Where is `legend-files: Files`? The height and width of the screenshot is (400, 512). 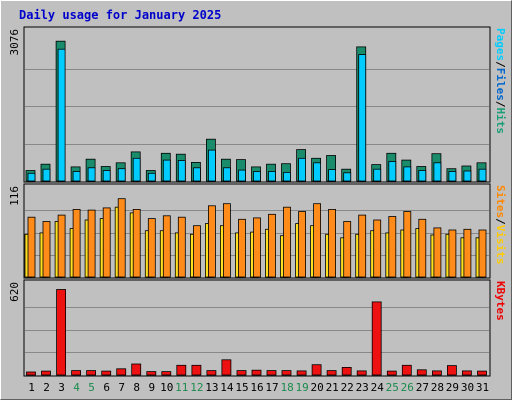 legend-files: Files is located at coordinates (500, 84).